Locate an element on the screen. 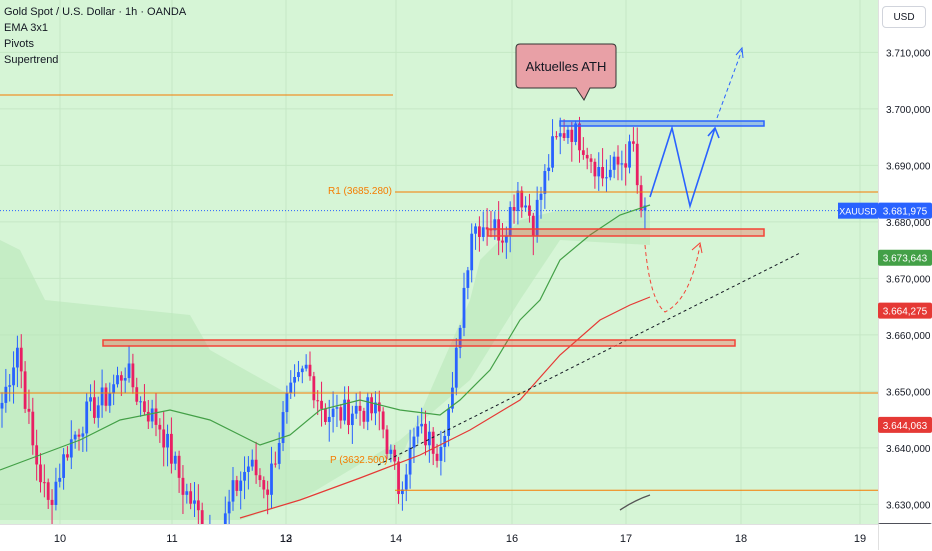 The height and width of the screenshot is (551, 932). time-tick-label: 14 is located at coordinates (396, 539).